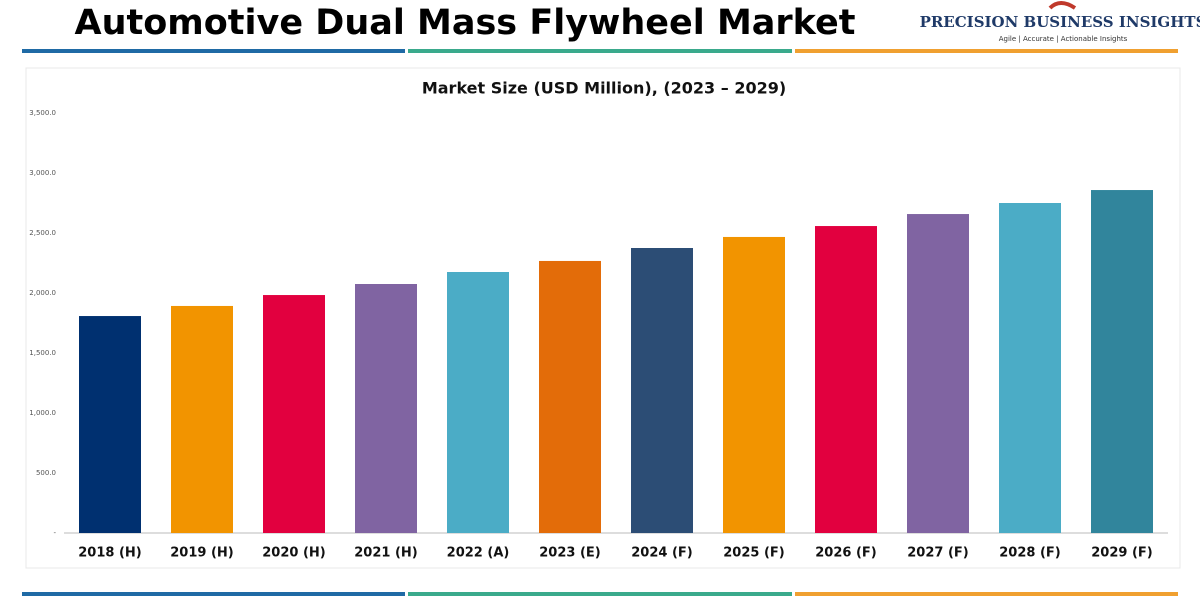 The width and height of the screenshot is (1200, 600). I want to click on x-tick-label: 2020 (H), so click(293, 553).